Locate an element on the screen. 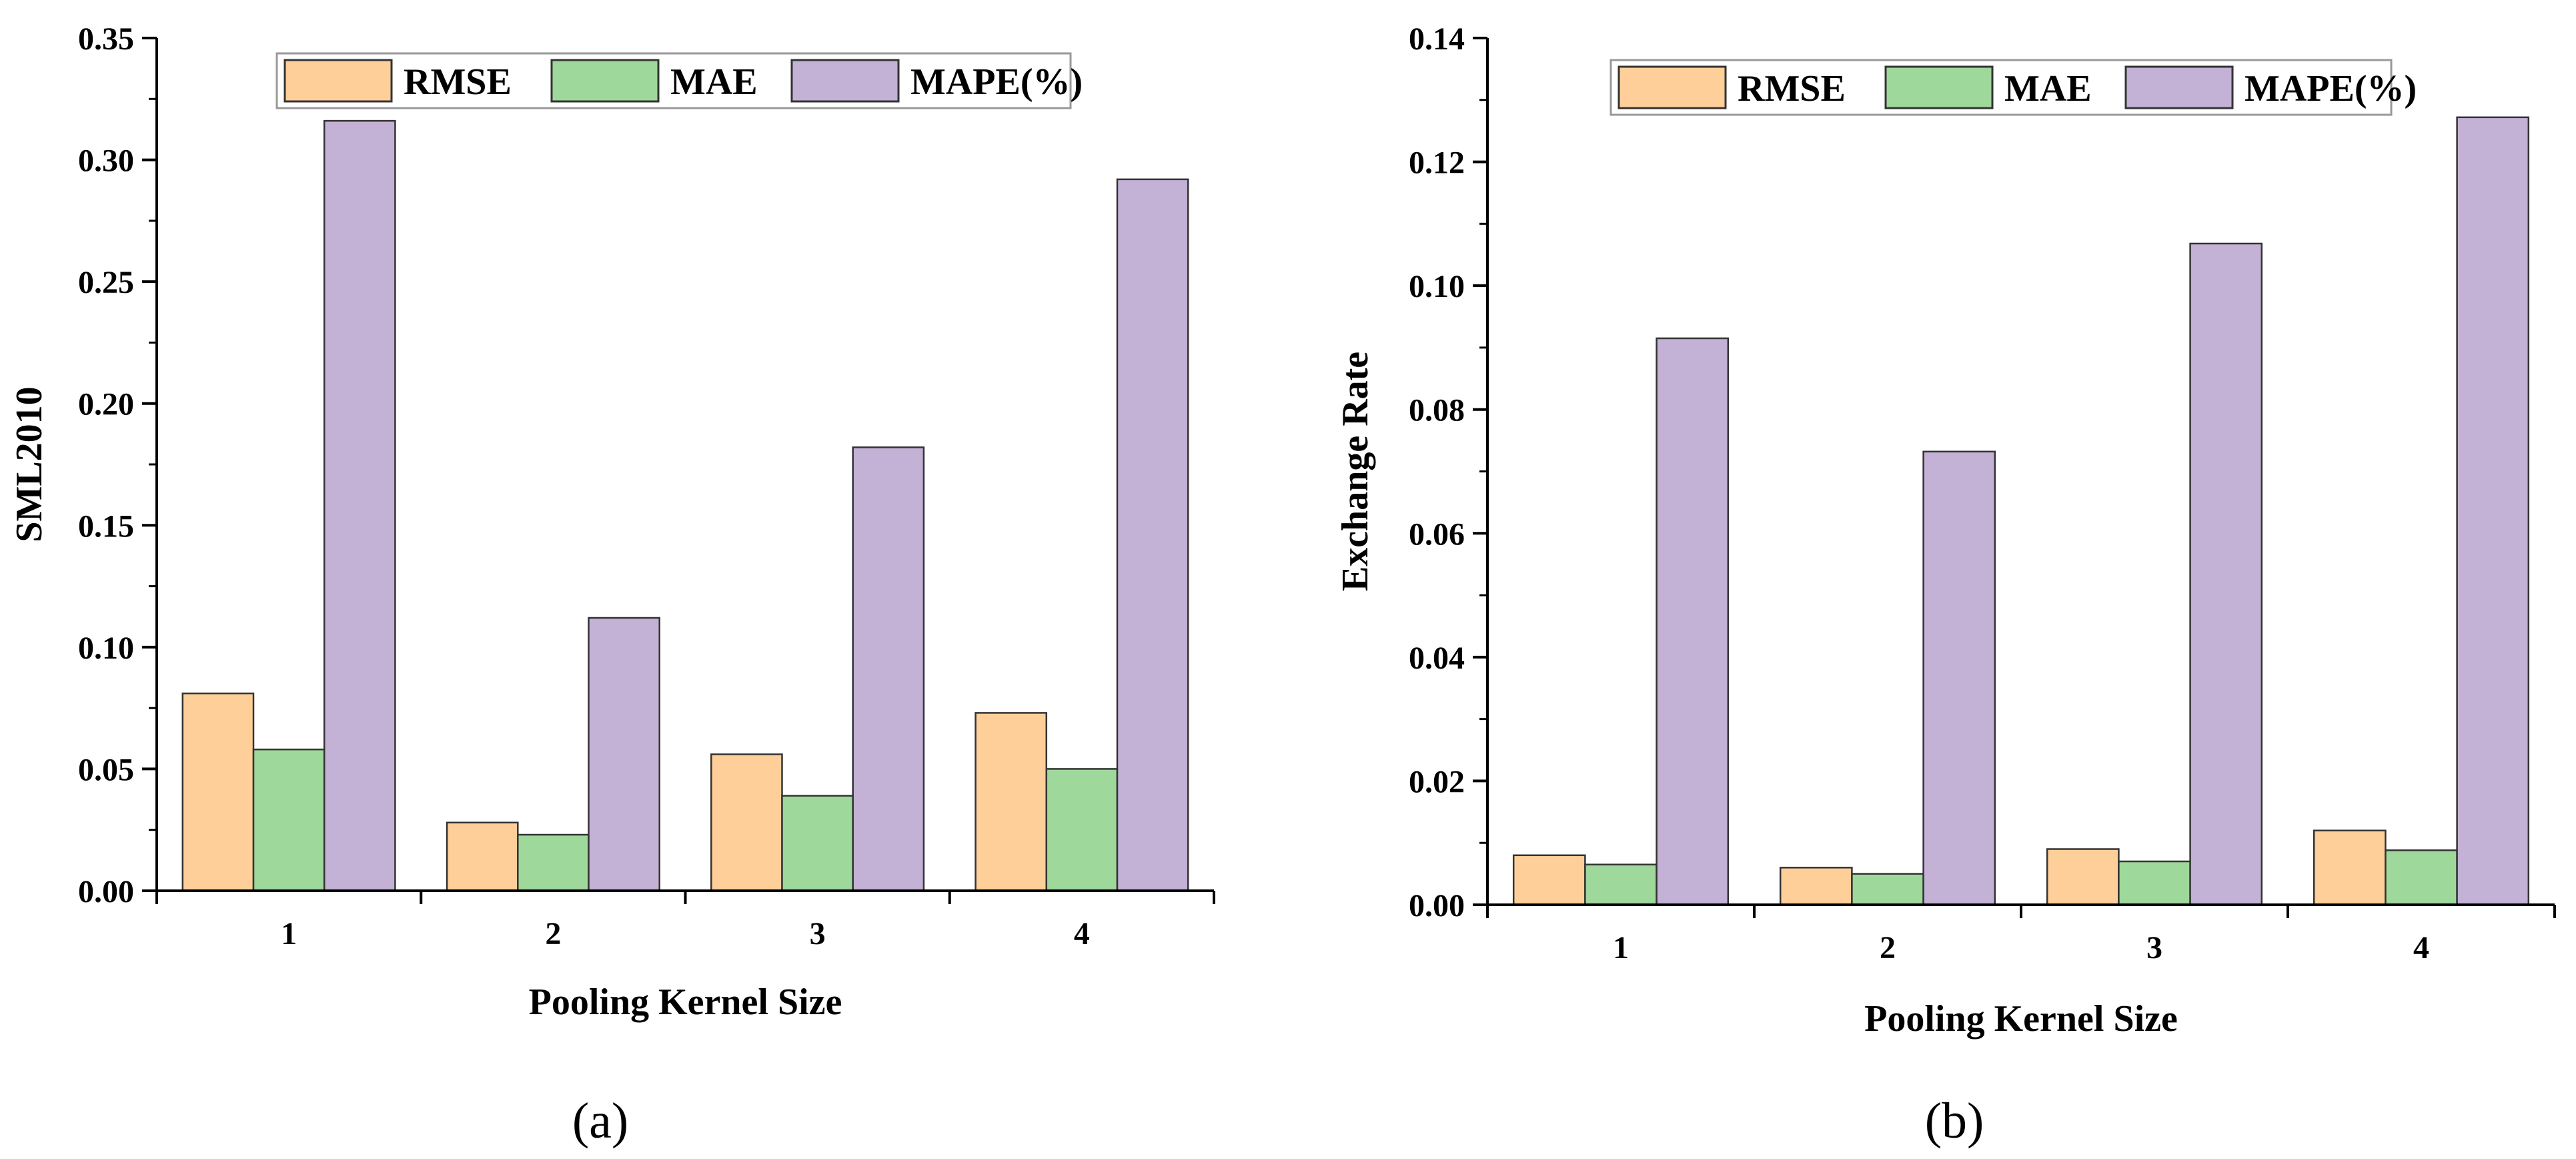 Image resolution: width=2576 pixels, height=1159 pixels. y-tick-label: 0.14 is located at coordinates (1437, 39).